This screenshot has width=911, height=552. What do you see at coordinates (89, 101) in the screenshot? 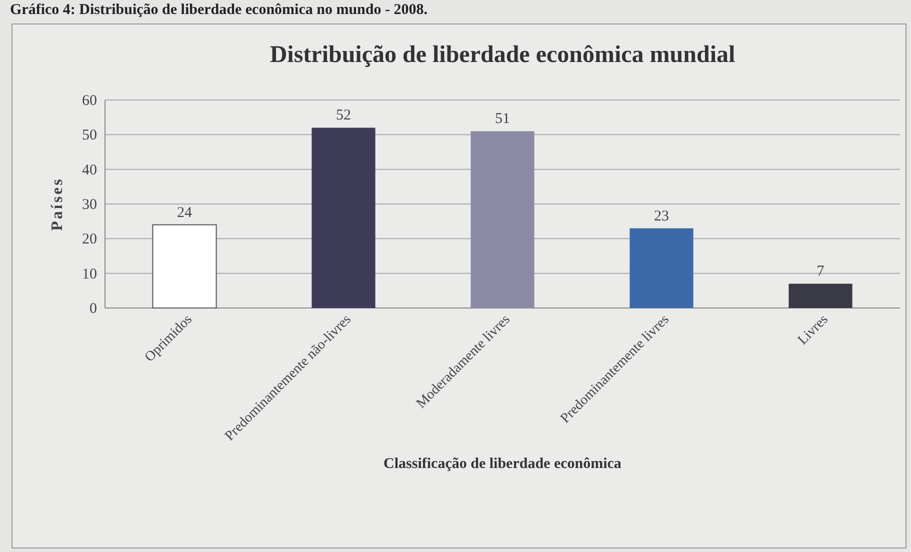
I see `y-tick-label: 60` at bounding box center [89, 101].